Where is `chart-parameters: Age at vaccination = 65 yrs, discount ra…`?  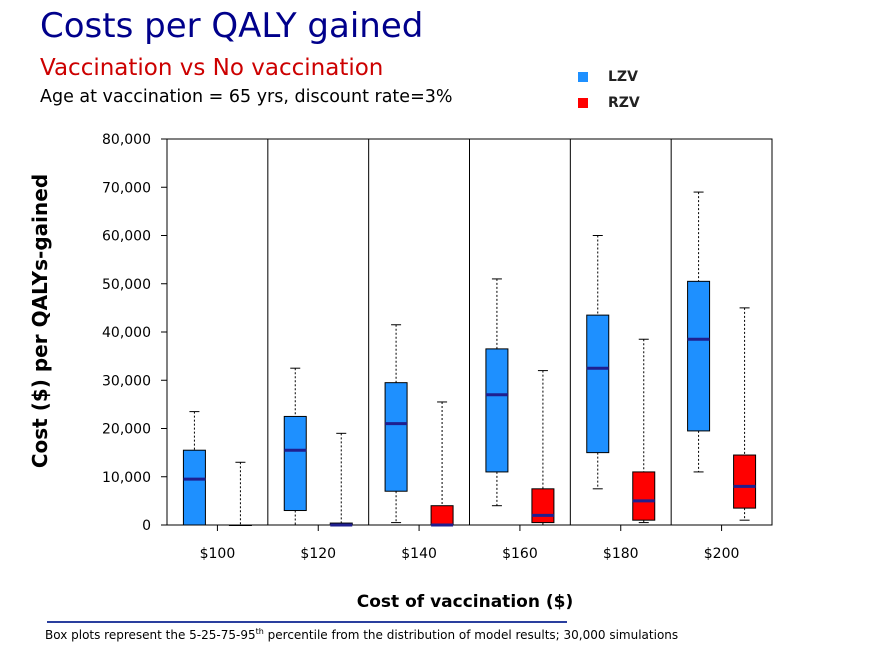
chart-parameters: Age at vaccination = 65 yrs, discount ra… is located at coordinates (246, 97).